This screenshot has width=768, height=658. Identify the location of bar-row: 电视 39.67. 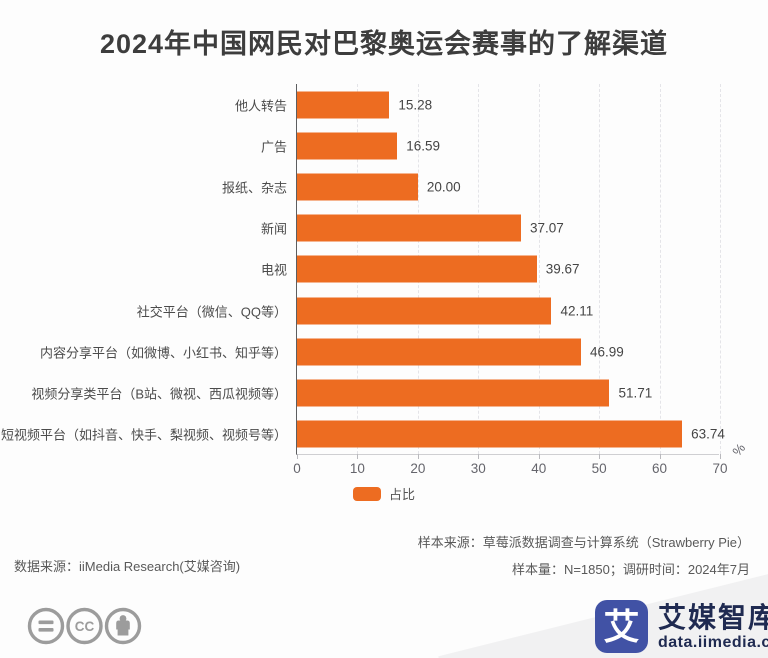
(490, 269).